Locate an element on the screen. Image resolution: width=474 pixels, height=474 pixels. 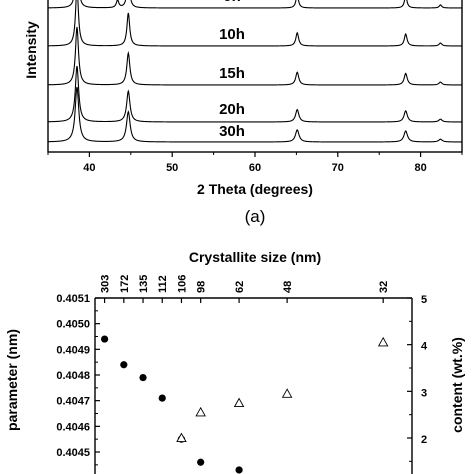
xrd-sample-labels: 0h 10h 15h 20h 30h is located at coordinates (232, 70).